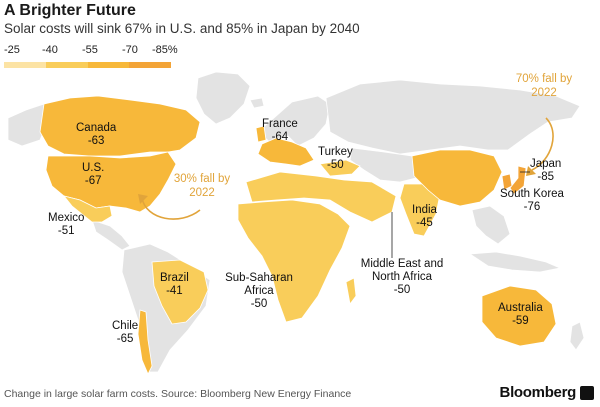 Image resolution: width=600 pixels, height=407 pixels. I want to click on region-label-south-korea: South Korea -76, so click(532, 201).